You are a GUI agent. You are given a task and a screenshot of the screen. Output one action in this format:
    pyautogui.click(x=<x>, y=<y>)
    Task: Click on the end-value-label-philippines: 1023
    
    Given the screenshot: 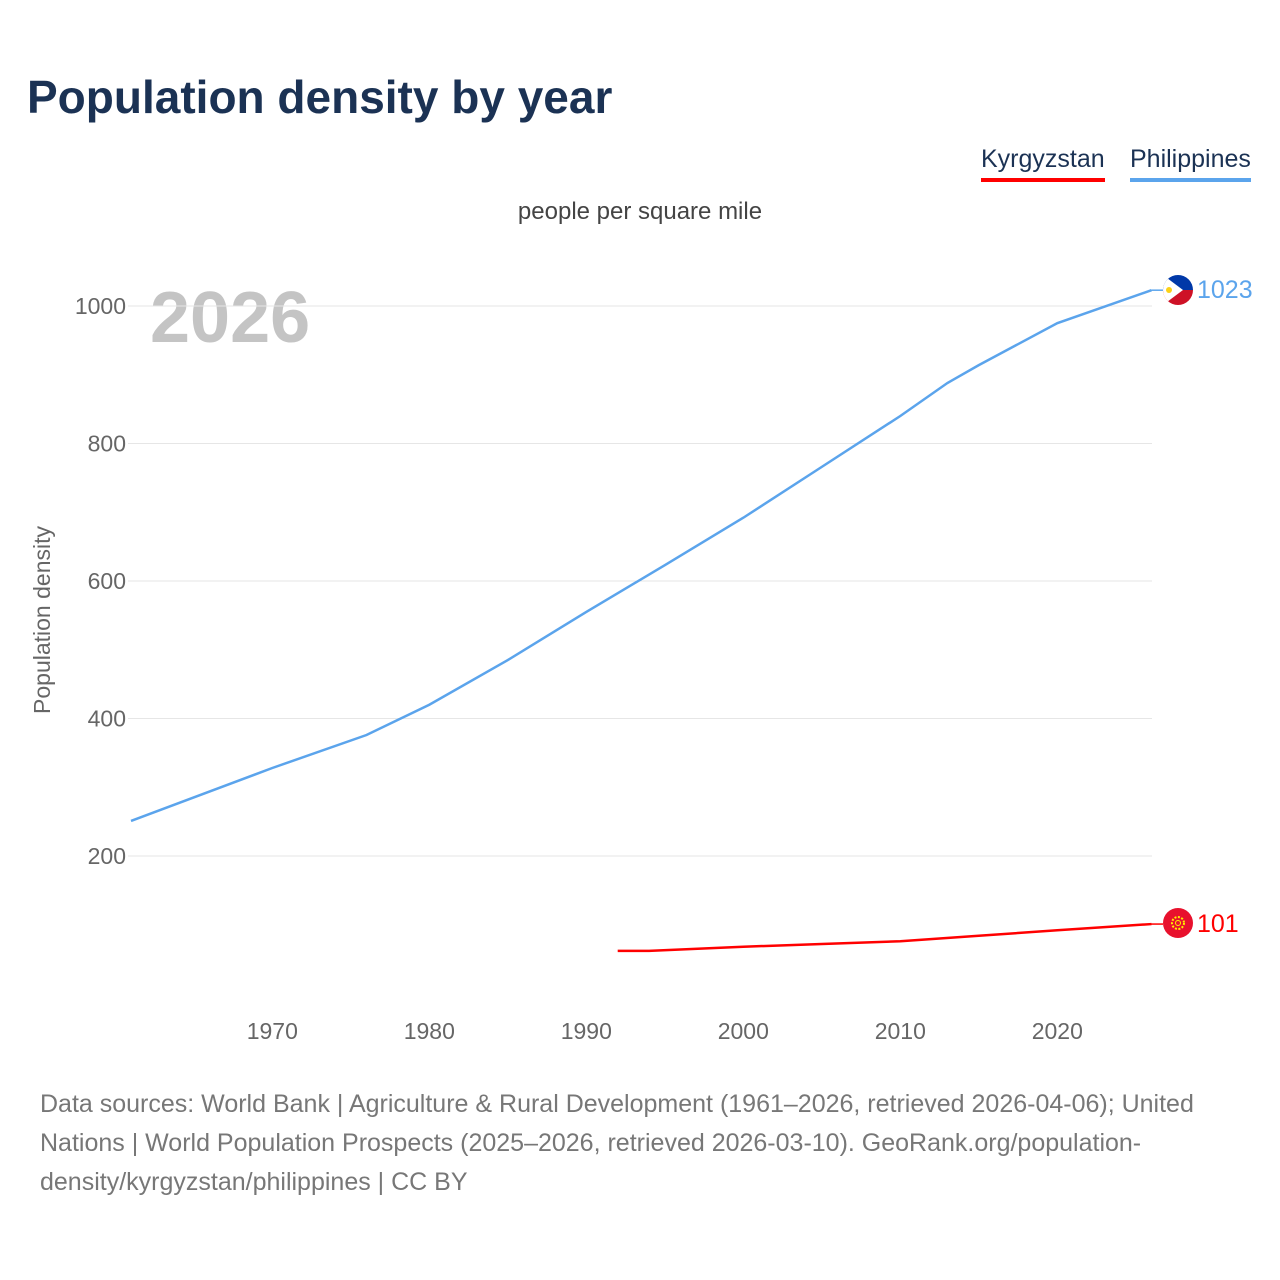 What is the action you would take?
    pyautogui.click(x=1225, y=290)
    